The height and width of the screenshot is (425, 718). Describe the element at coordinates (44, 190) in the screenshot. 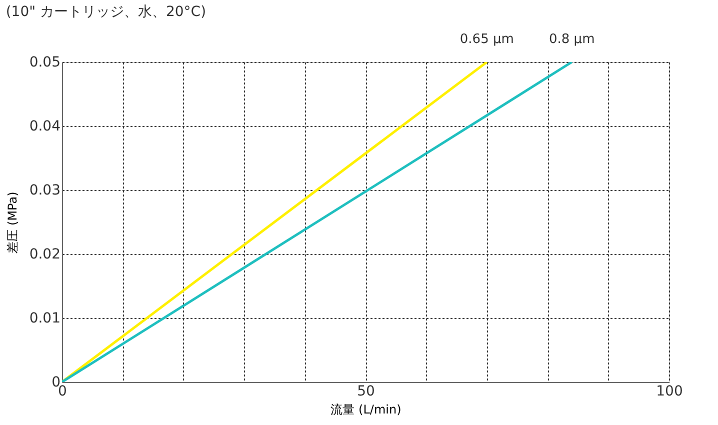

I see `y-tick-label: 0.03` at that location.